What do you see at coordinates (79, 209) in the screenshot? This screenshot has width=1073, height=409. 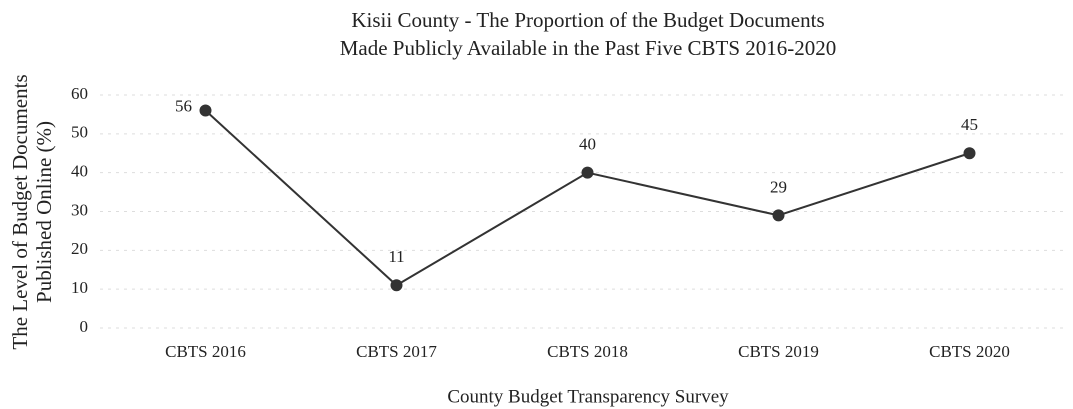 I see `y-tick-label: 30` at bounding box center [79, 209].